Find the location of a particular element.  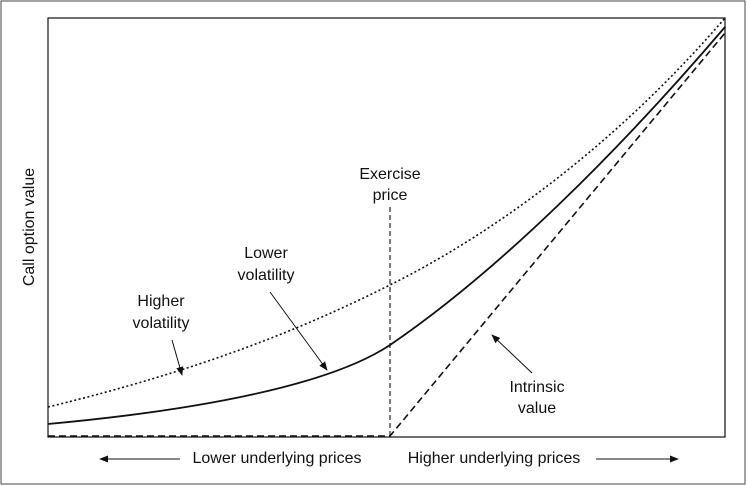

x-axis-right-label: Higher underlying prices is located at coordinates (494, 458).